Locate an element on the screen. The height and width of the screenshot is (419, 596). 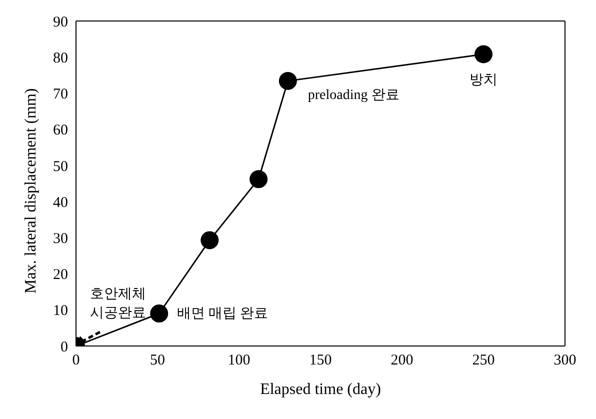
annotation: preloading 완료 is located at coordinates (354, 95).